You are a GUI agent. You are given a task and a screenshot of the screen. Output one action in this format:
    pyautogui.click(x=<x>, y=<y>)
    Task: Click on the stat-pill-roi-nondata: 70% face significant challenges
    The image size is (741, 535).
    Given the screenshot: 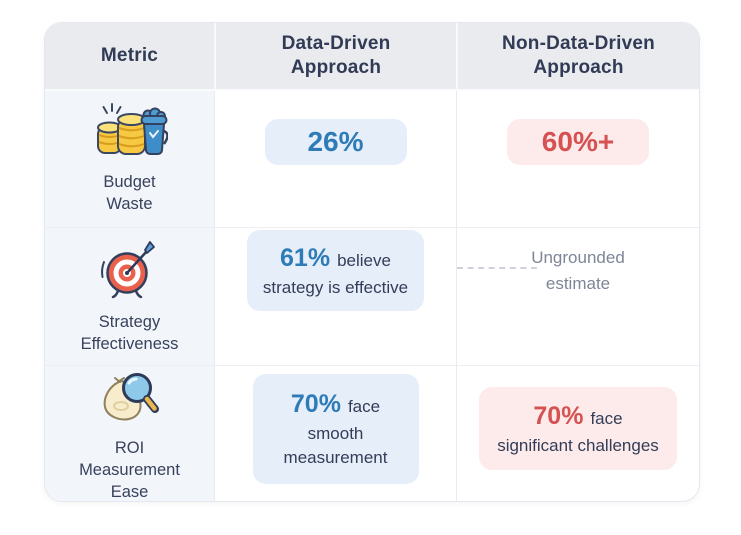 What is the action you would take?
    pyautogui.click(x=578, y=428)
    